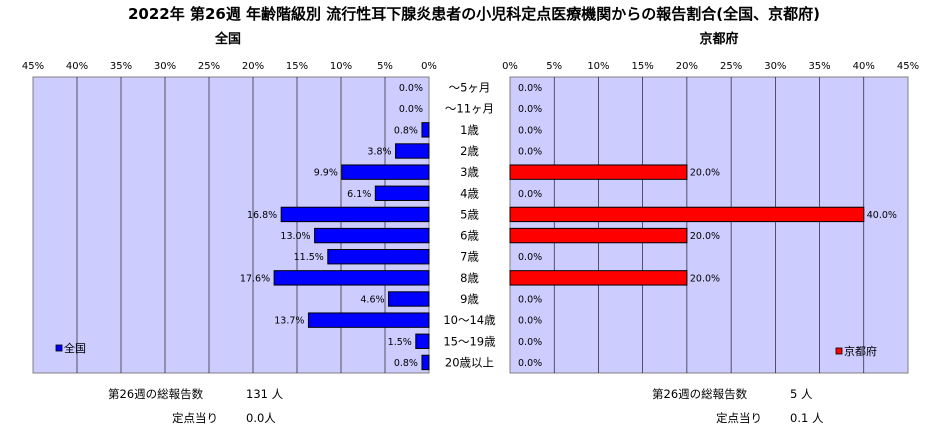 This screenshot has height=437, width=949. Describe the element at coordinates (469, 130) in the screenshot. I see `category-label: 1歳` at that location.